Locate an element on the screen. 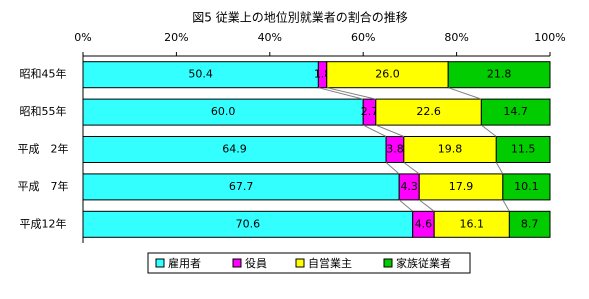  x-tick-label: 40% is located at coordinates (270, 37).